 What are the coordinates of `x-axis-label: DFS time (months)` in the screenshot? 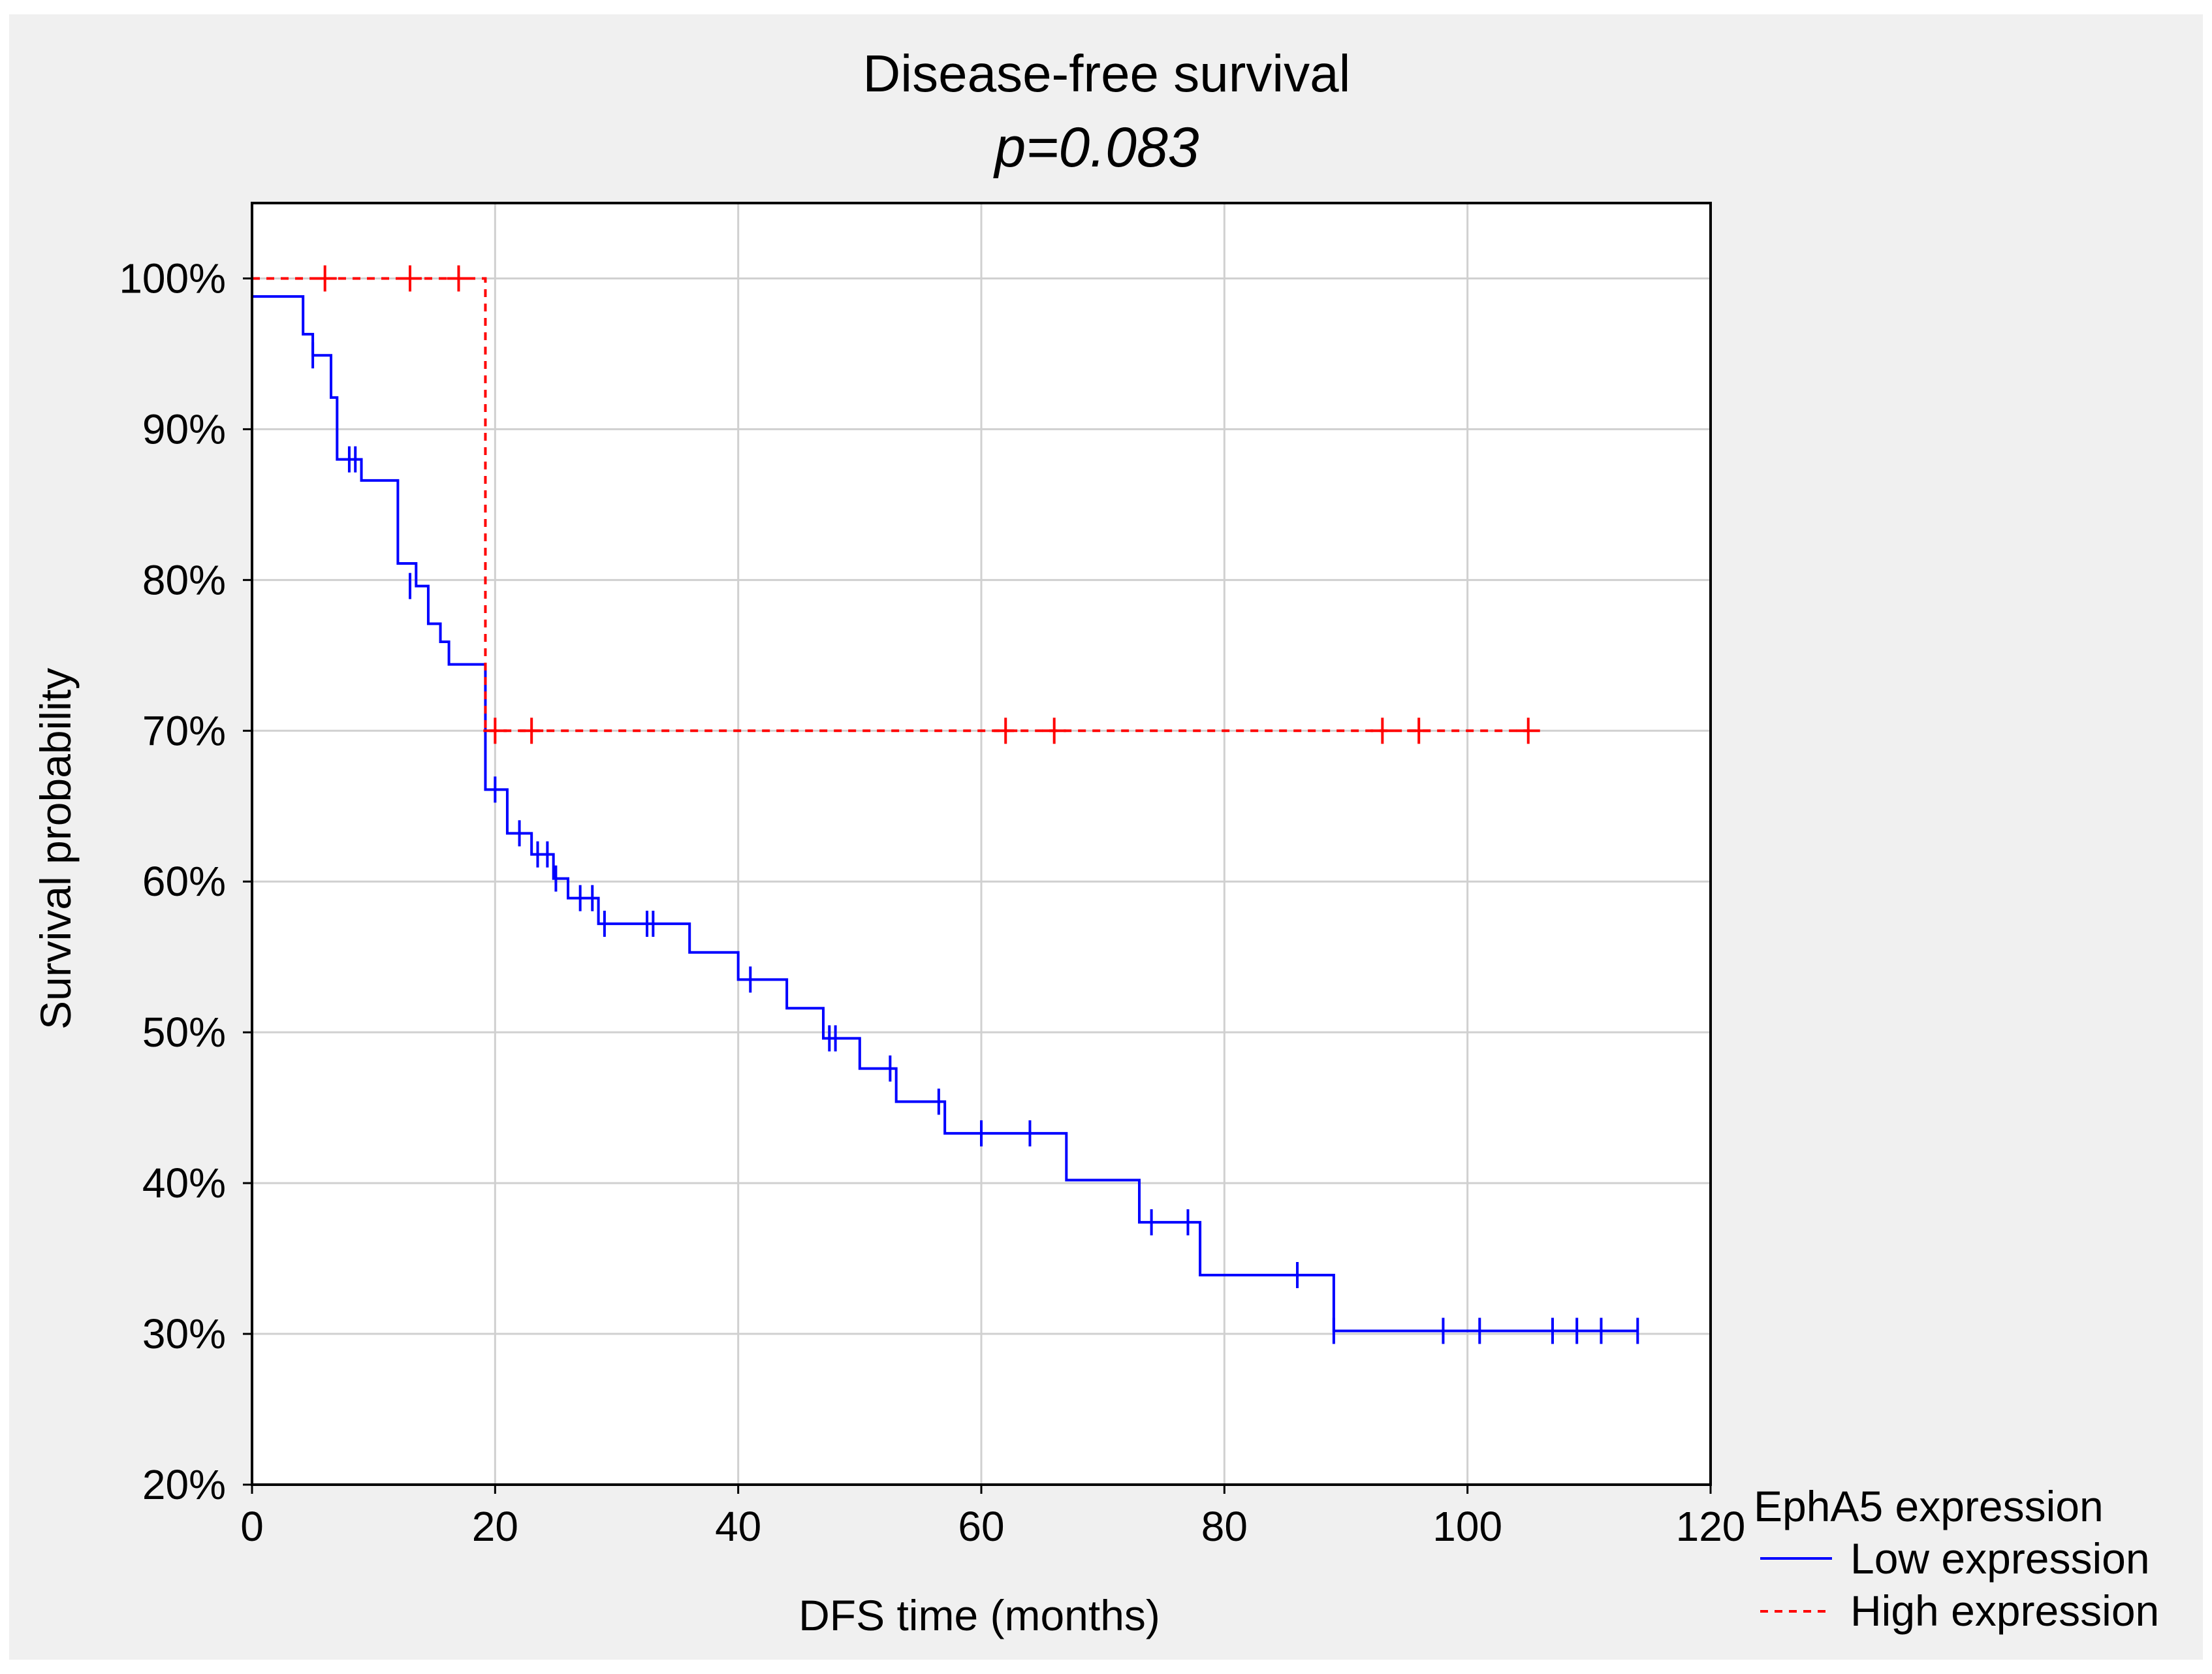 It's located at (979, 1615).